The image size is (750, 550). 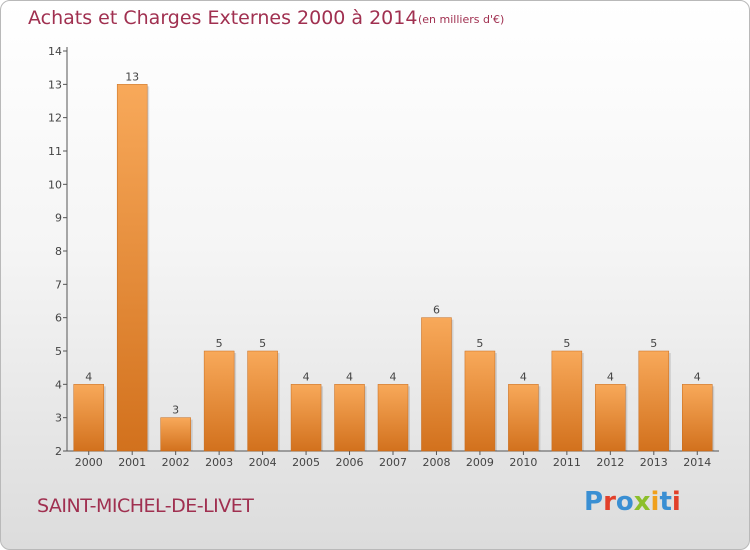 What do you see at coordinates (263, 462) in the screenshot?
I see `x-tick-label: 2004` at bounding box center [263, 462].